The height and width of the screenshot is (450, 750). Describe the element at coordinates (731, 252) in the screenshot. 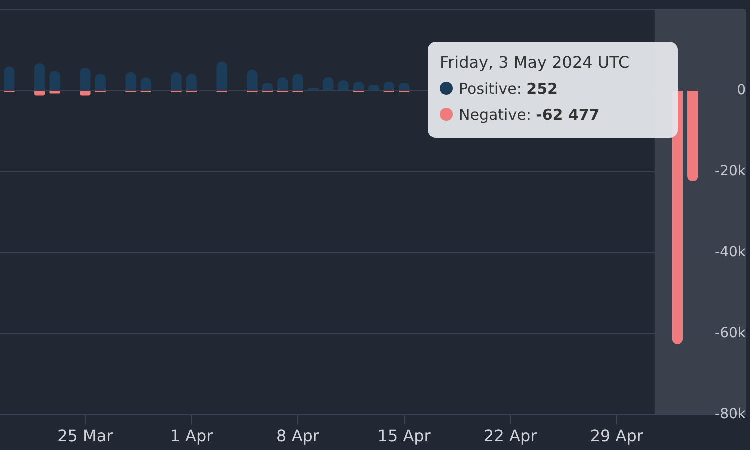

I see `y-tick-label: -40k` at that location.